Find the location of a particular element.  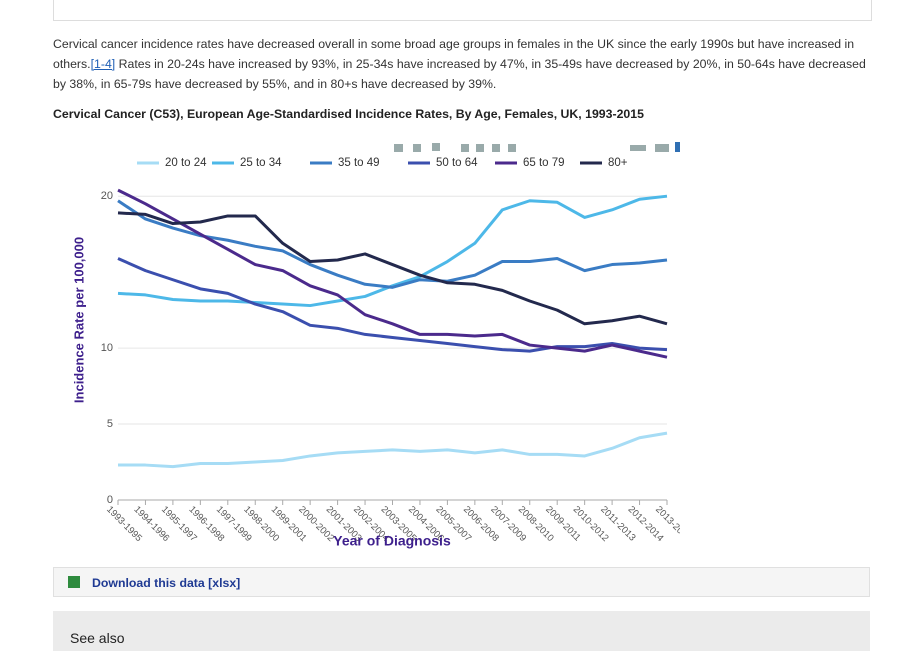

y-tick-label: 0 is located at coordinates (110, 500).